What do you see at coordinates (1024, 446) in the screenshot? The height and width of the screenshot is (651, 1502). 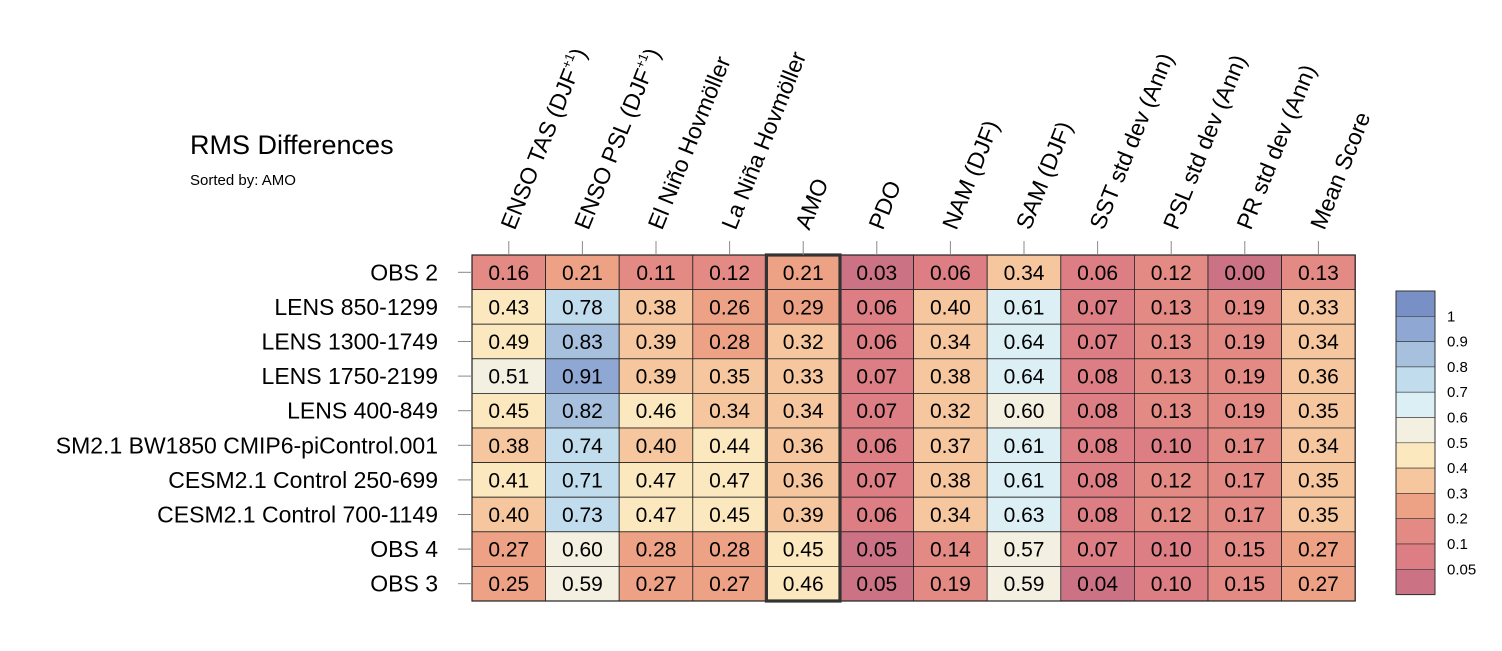 I see `cell-value-label: 0.61` at bounding box center [1024, 446].